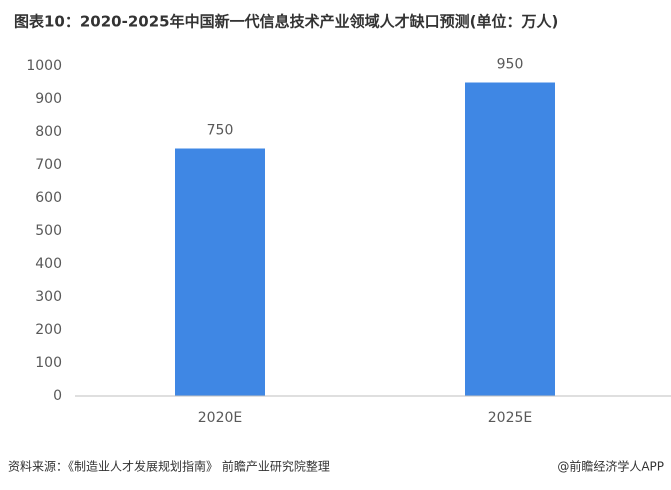 This screenshot has height=490, width=671. What do you see at coordinates (510, 65) in the screenshot?
I see `data-label: 950` at bounding box center [510, 65].